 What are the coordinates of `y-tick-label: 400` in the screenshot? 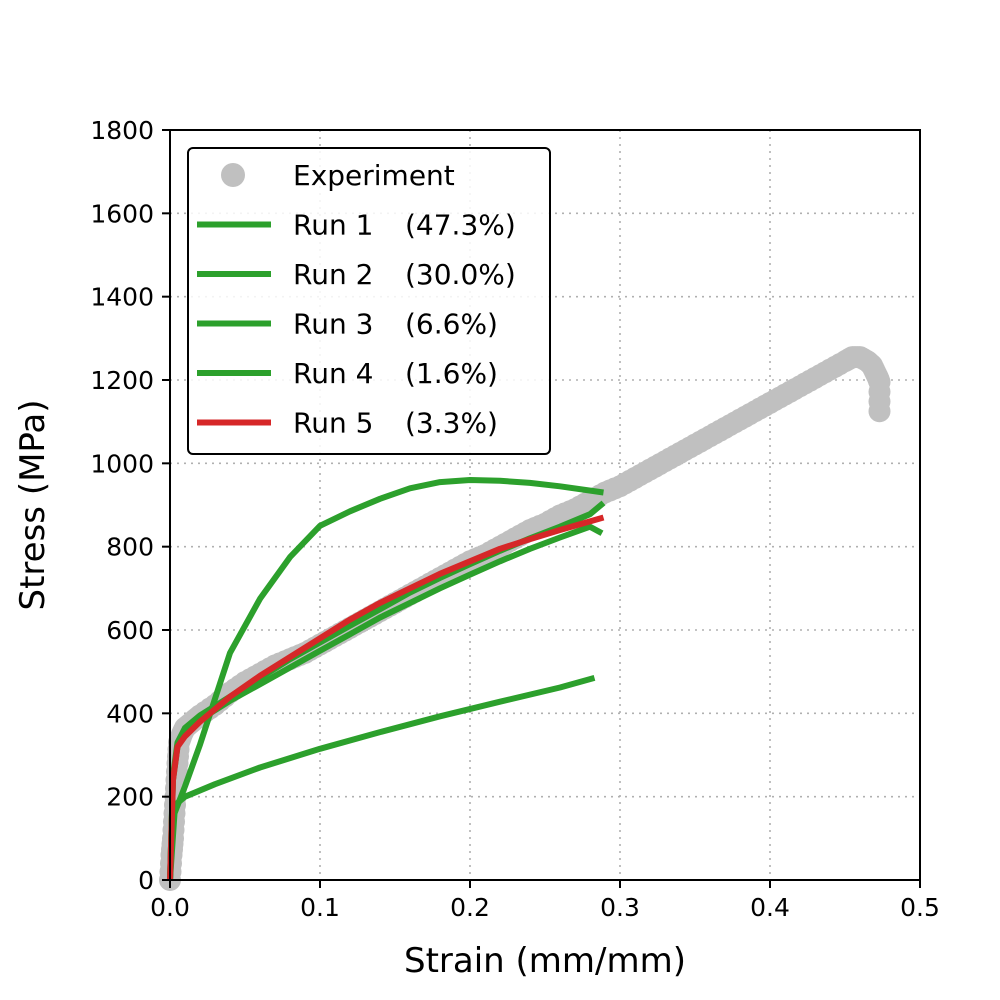 It's located at (130, 713).